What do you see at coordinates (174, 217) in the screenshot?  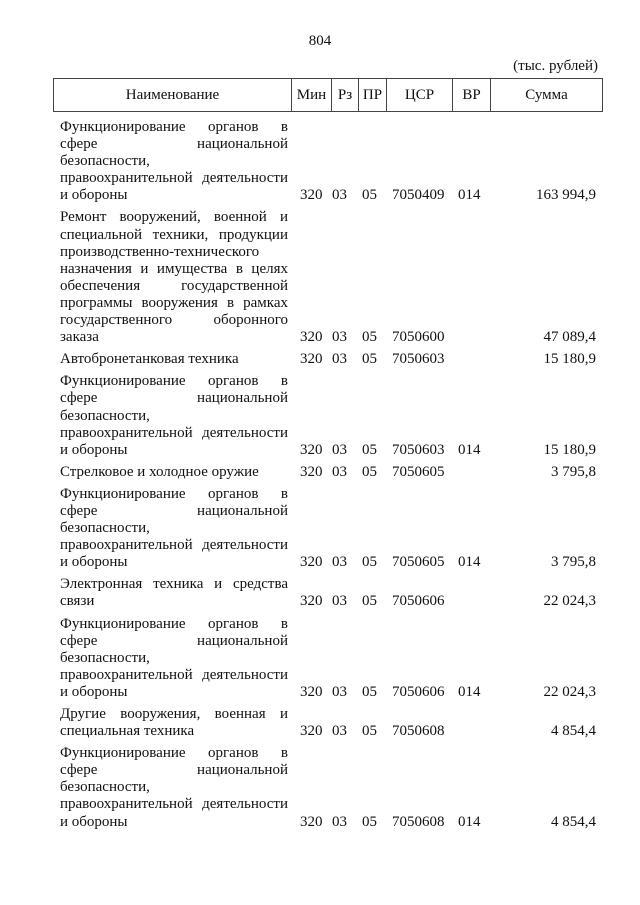 I see `row-name-line: Ремонт вооружений, военной и` at bounding box center [174, 217].